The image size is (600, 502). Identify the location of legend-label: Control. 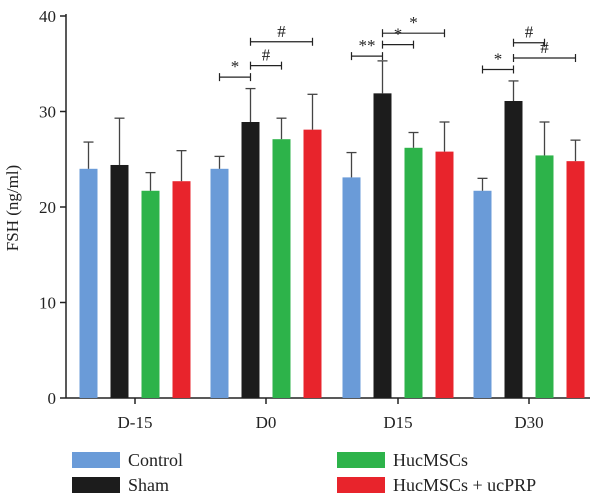
(155, 460).